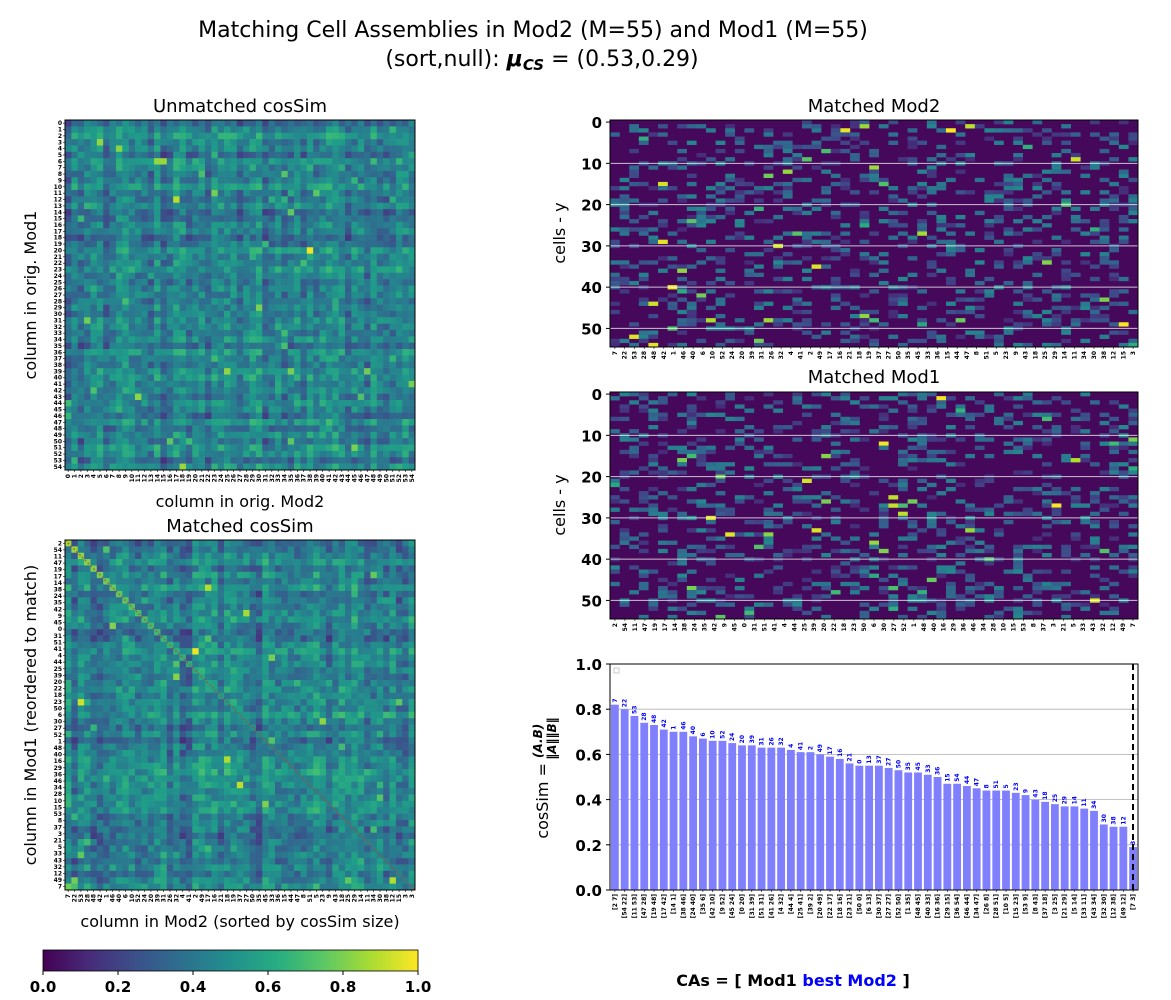  Describe the element at coordinates (239, 526) in the screenshot. I see `matched-cossim-title: Matched cosSim` at that location.